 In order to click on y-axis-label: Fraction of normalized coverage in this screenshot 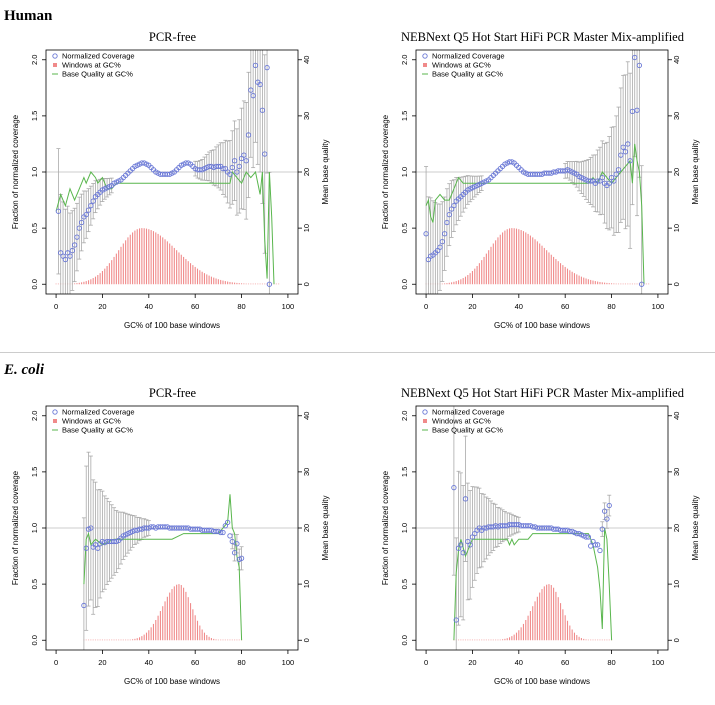, I will do `click(385, 527)`.